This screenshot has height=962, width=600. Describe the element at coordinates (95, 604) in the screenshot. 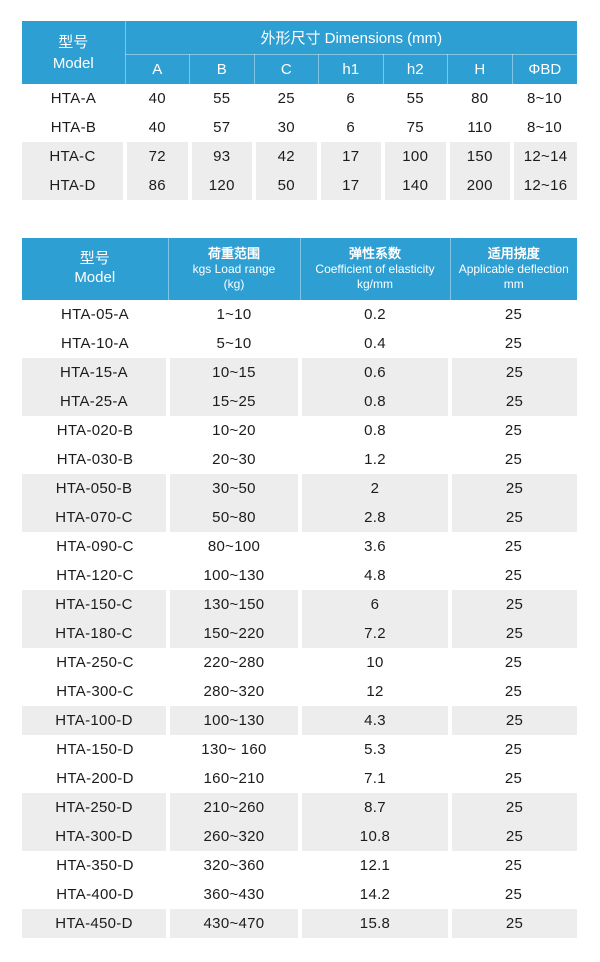

I see `model-cell: HTA-150-C` at that location.